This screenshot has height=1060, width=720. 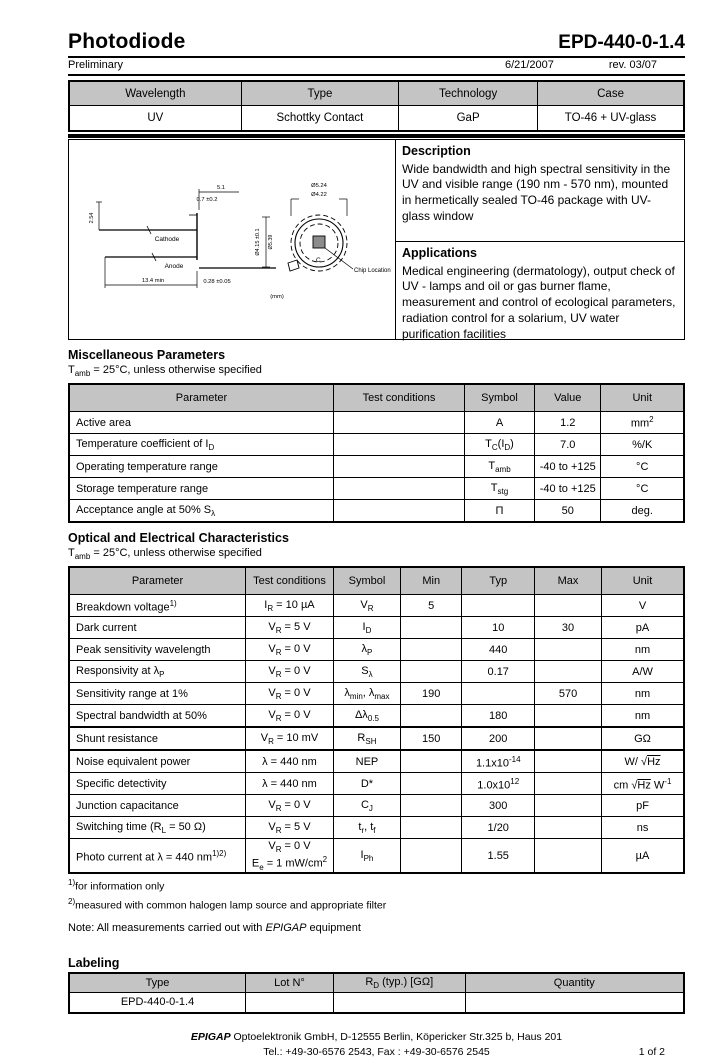 What do you see at coordinates (201, 445) in the screenshot?
I see `table-cell: Temperature coefficient of ID` at bounding box center [201, 445].